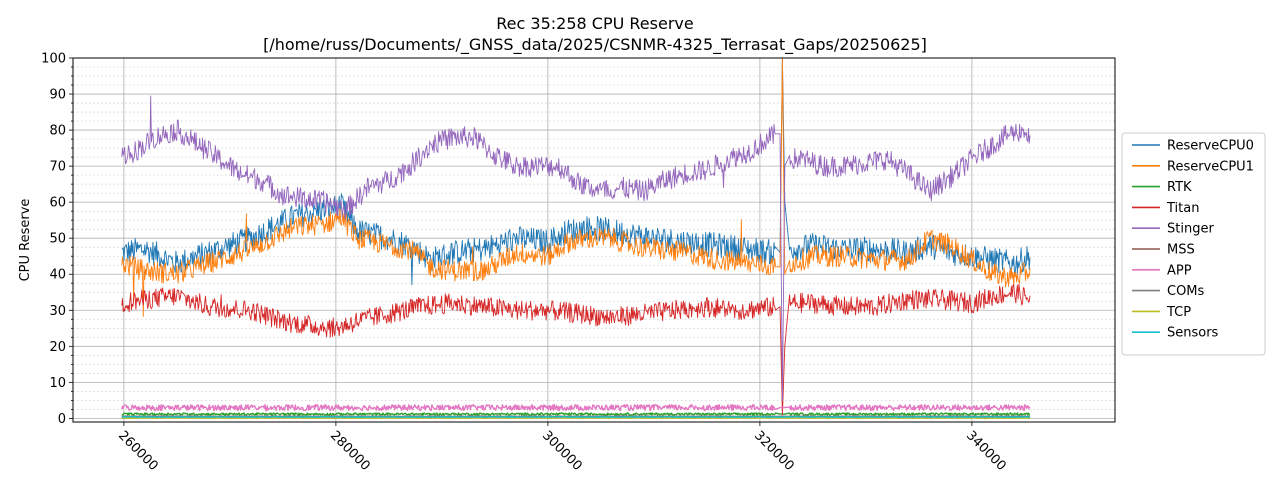  I want to click on x-tick-label: 340000, so click(986, 451).